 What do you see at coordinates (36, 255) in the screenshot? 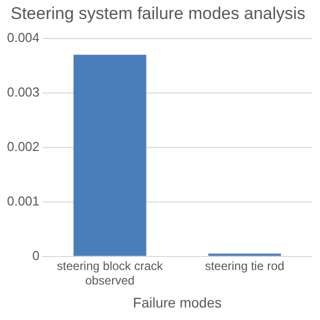
I see `y-tick-label: 0` at bounding box center [36, 255].